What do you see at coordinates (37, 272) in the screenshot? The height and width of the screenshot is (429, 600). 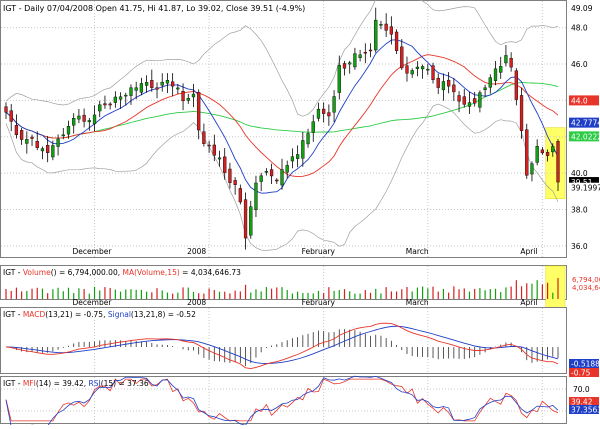 I see `volume-title-volume: Volume` at bounding box center [37, 272].